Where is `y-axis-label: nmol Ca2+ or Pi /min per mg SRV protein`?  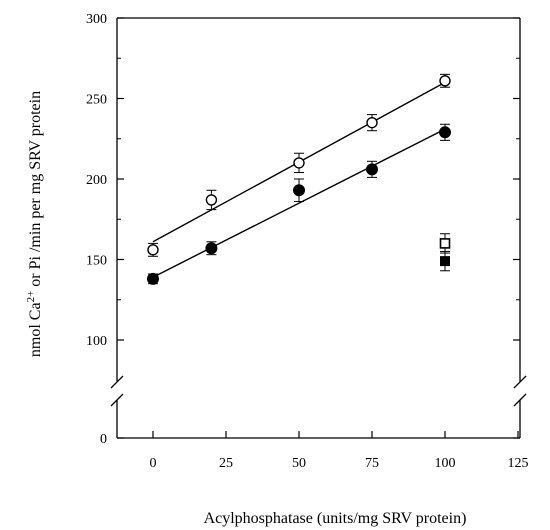 y-axis-label: nmol Ca2+ or Pi /min per mg SRV protein is located at coordinates (34, 224).